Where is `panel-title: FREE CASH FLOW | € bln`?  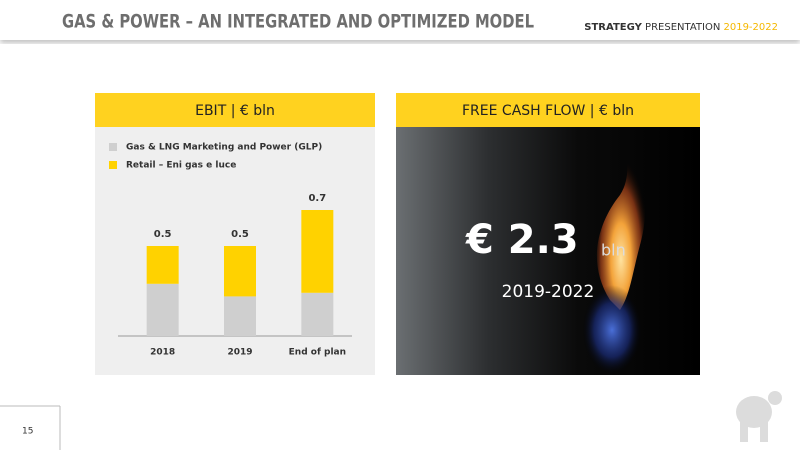 panel-title: FREE CASH FLOW | € bln is located at coordinates (548, 111).